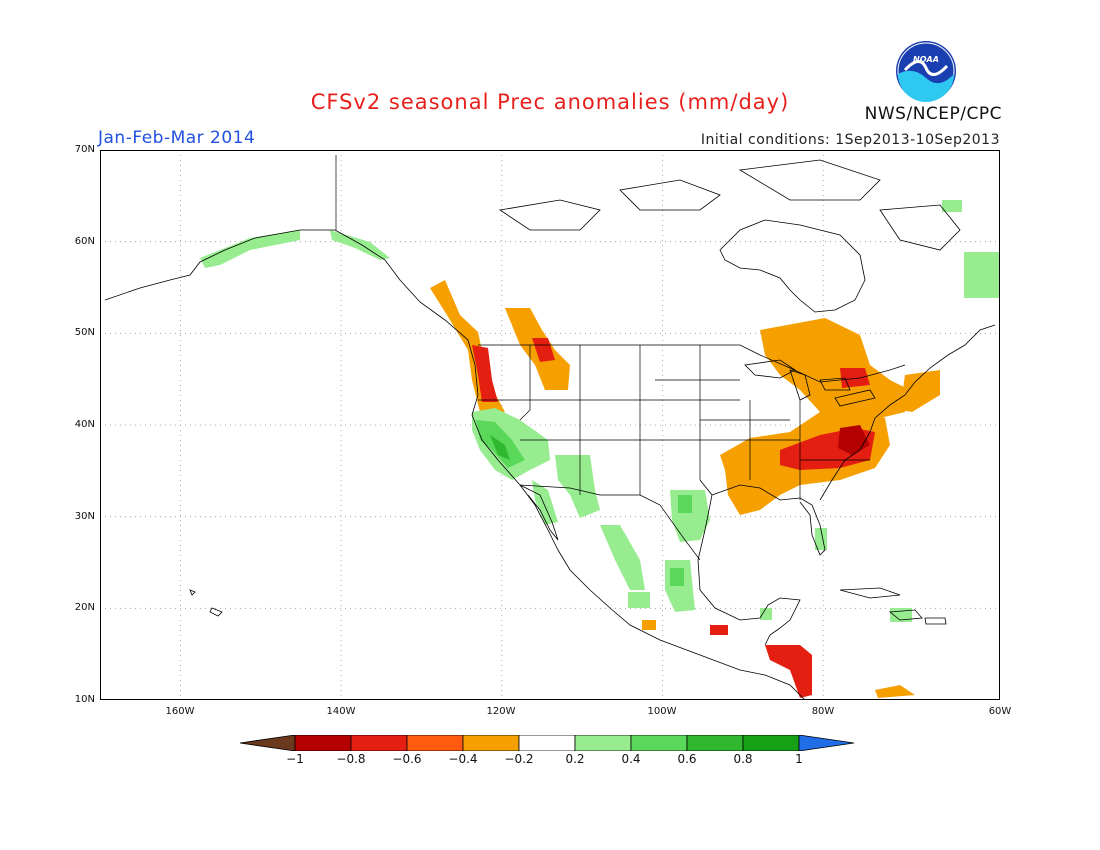 This screenshot has height=850, width=1100. Describe the element at coordinates (766, 614) in the screenshot. I see `anomaly-region-yucatan` at that location.